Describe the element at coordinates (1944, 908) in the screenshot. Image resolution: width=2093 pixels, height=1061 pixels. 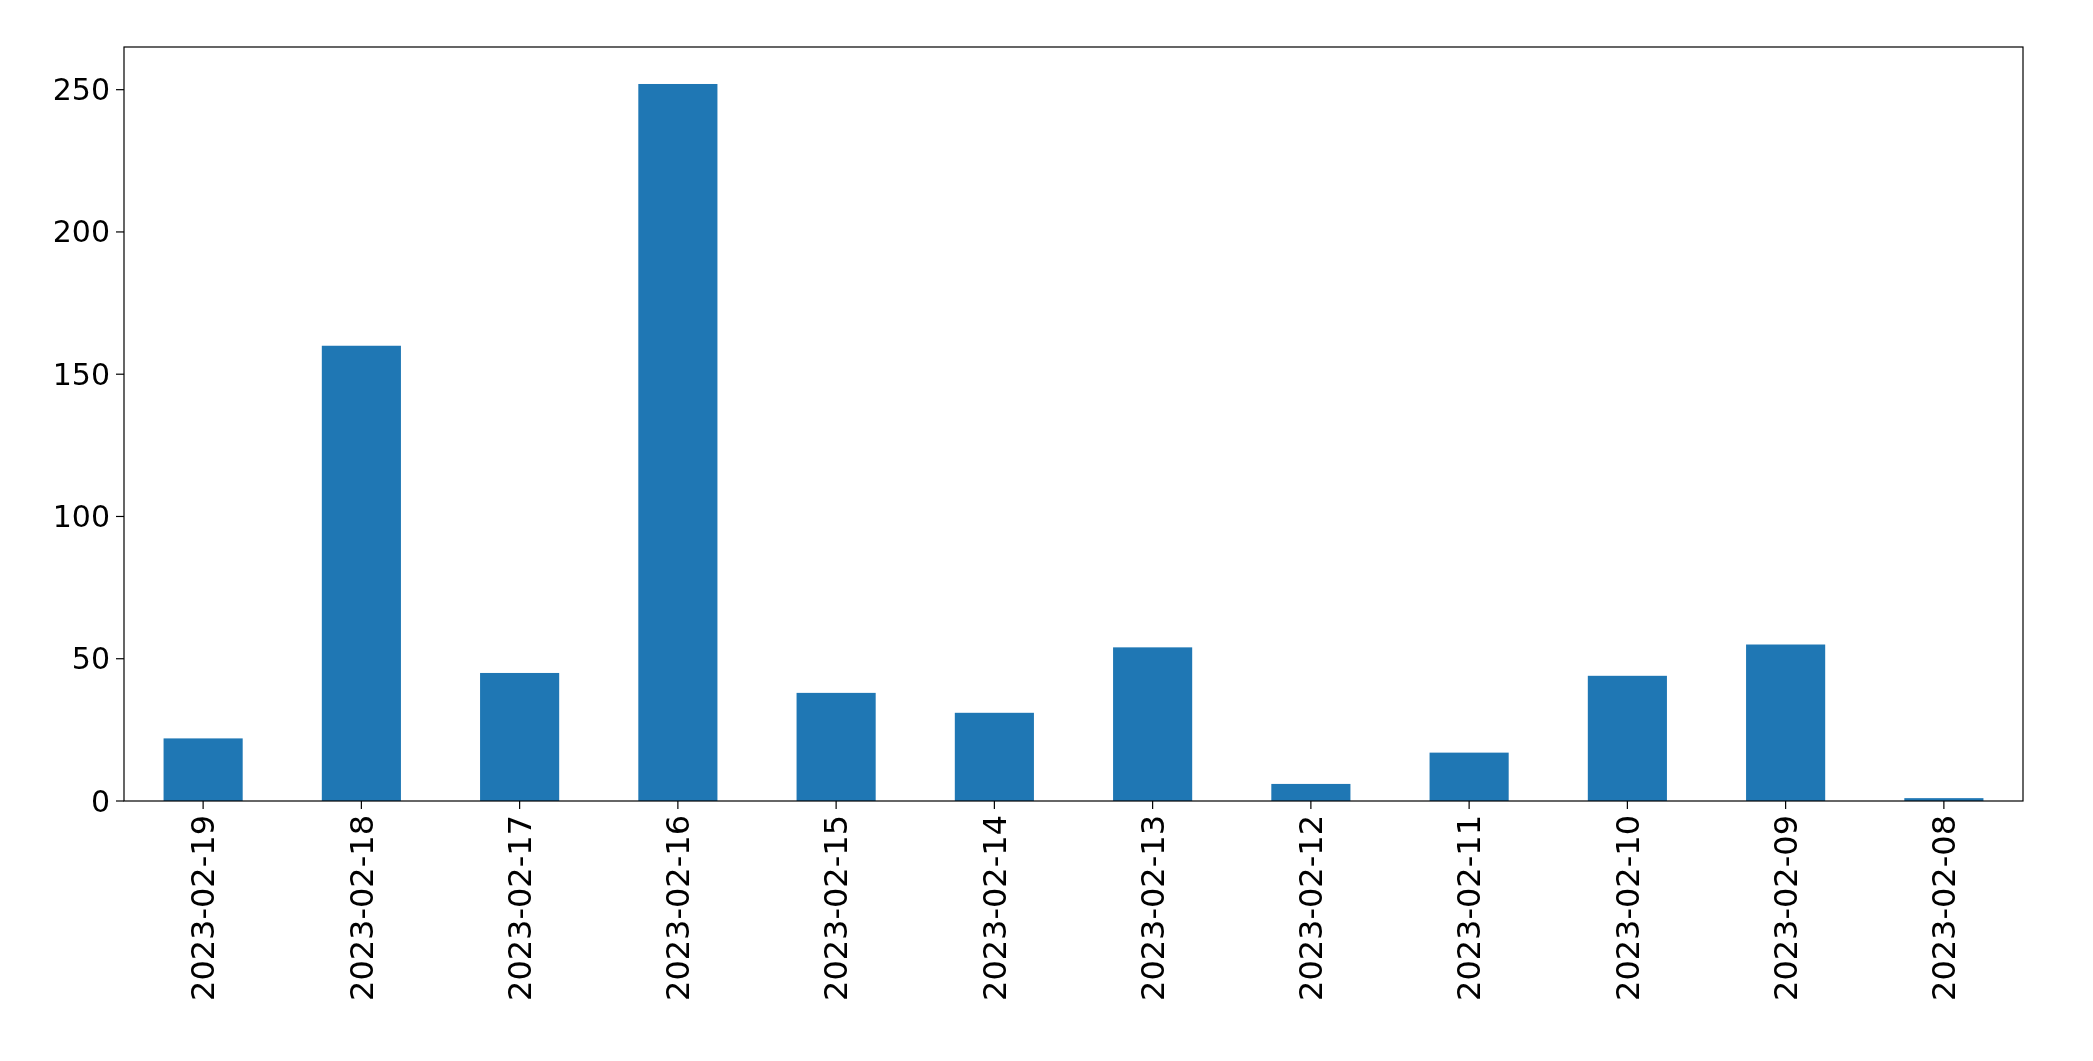
I see `x-tick-label: 2023-02-08` at that location.